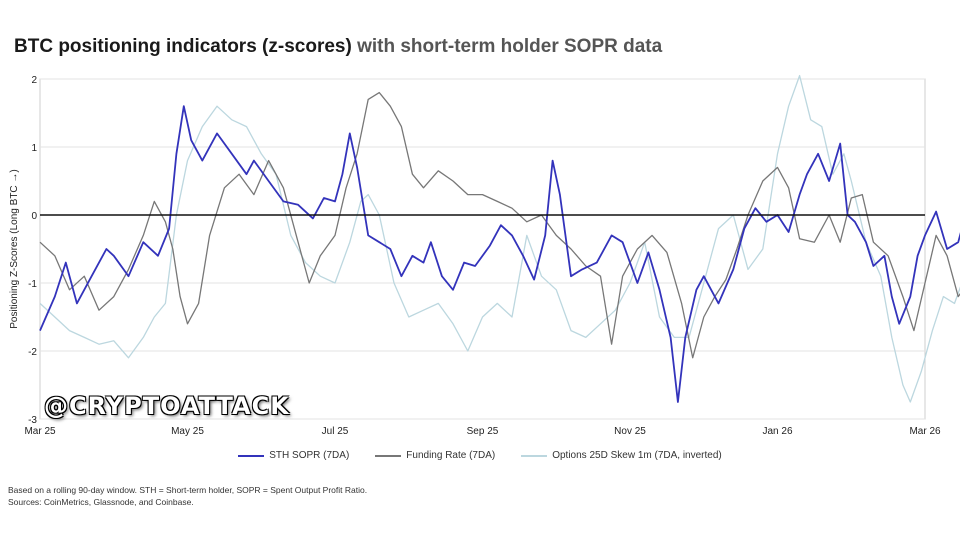  I want to click on y-axis-label: Positioning Z-Scores (Long BTC →), so click(14, 249).